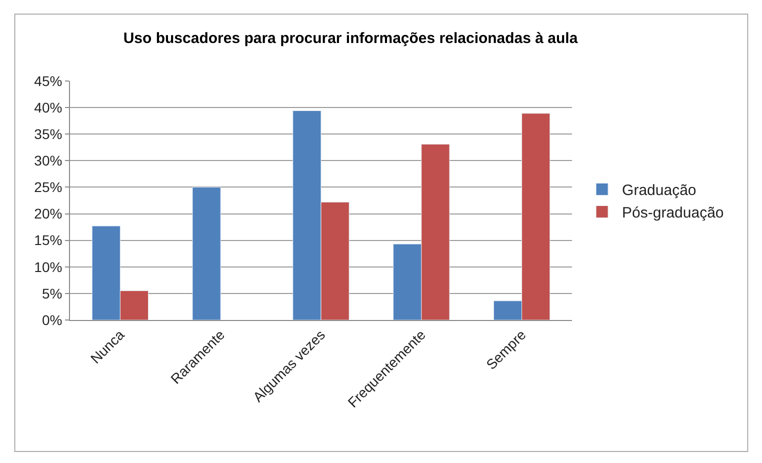  What do you see at coordinates (52, 293) in the screenshot?
I see `y-tick-label: 5%` at bounding box center [52, 293].